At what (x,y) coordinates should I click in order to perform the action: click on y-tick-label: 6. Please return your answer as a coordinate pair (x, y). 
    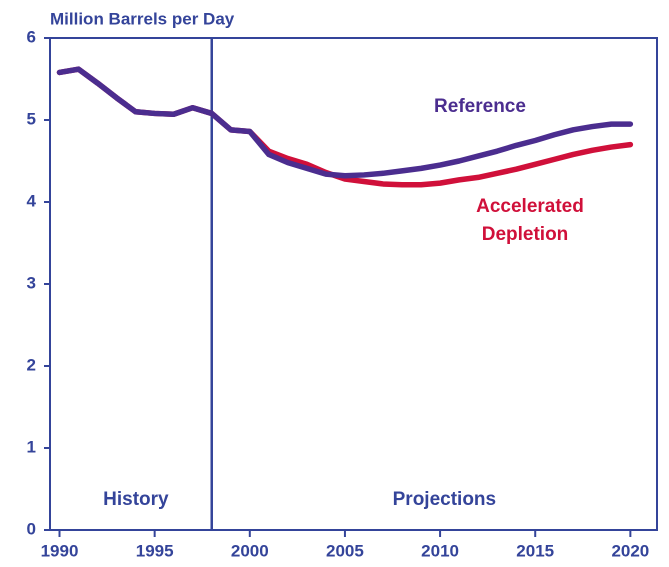
    Looking at the image, I should click on (31, 36).